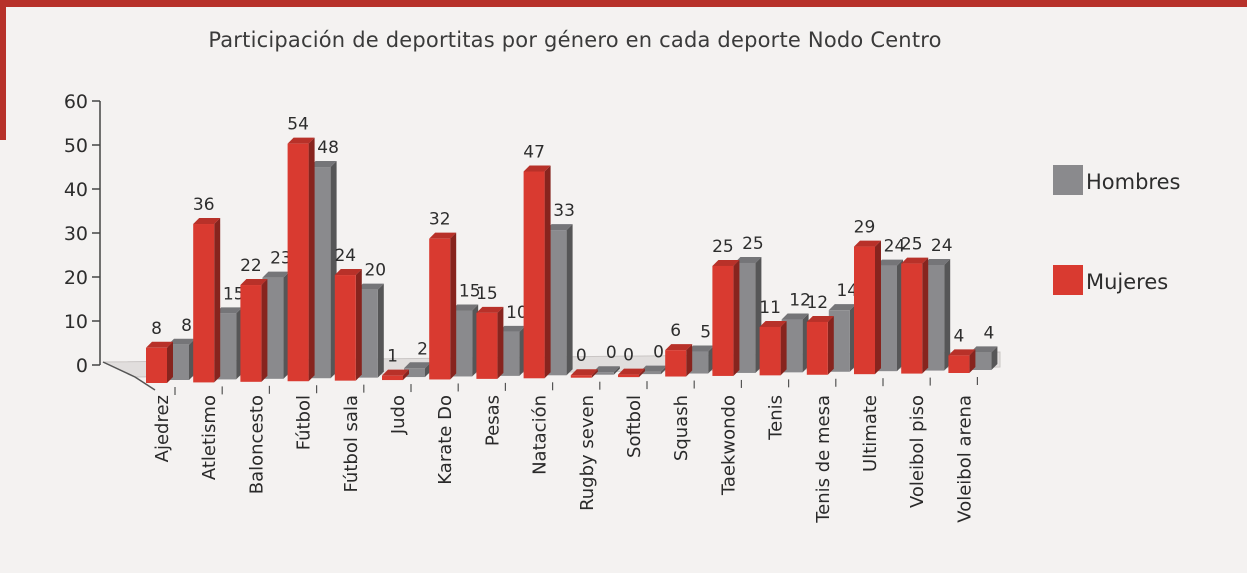 This screenshot has height=573, width=1247. What do you see at coordinates (129, 376) in the screenshot?
I see `floor-edge` at bounding box center [129, 376].